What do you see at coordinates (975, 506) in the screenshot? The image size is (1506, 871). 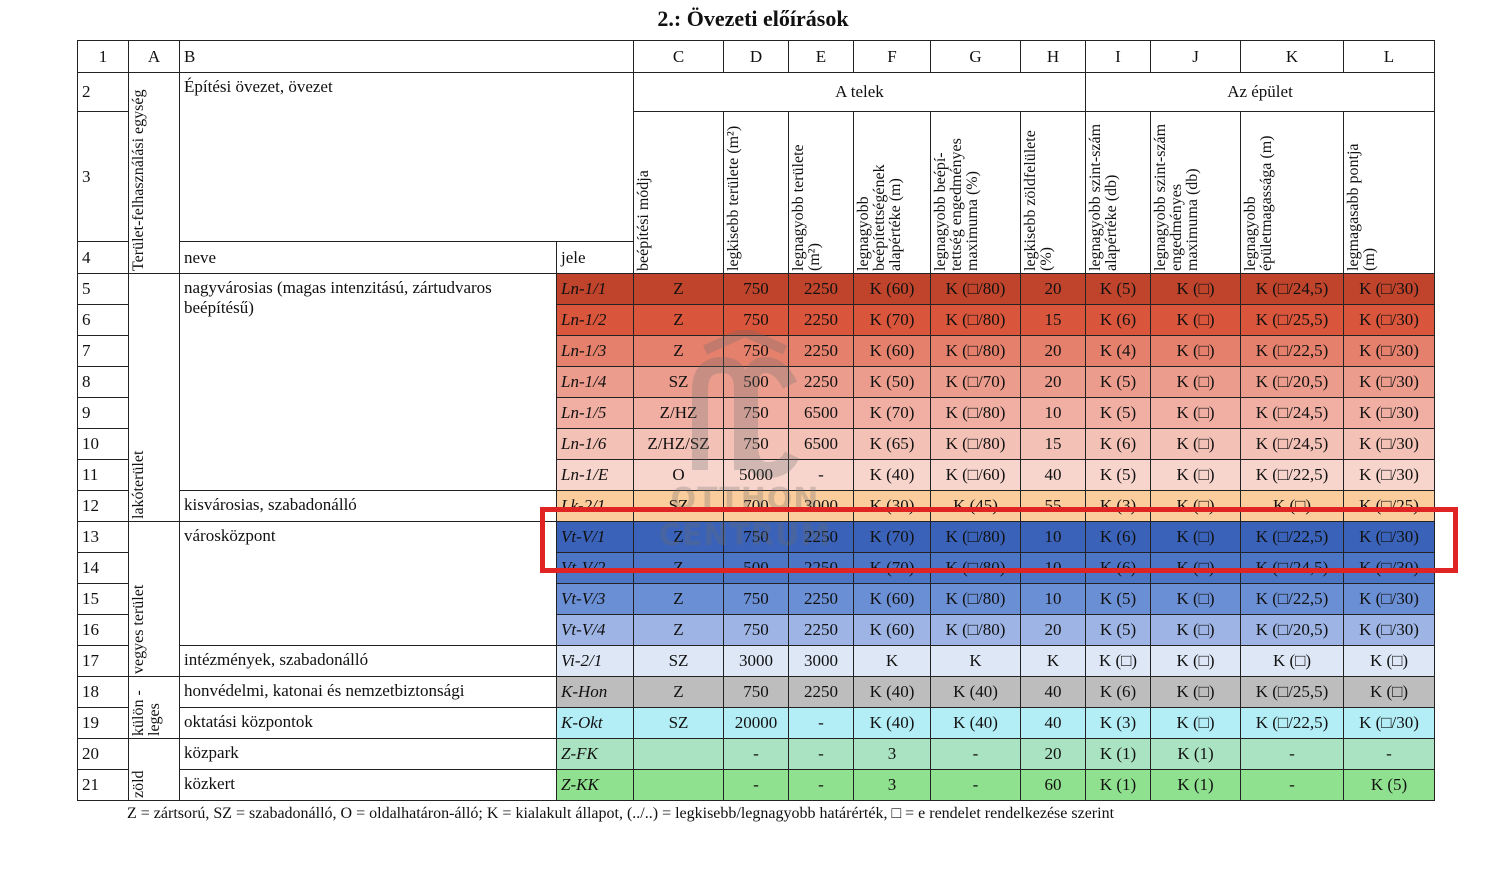 I see `zone-value: K (45)` at bounding box center [975, 506].